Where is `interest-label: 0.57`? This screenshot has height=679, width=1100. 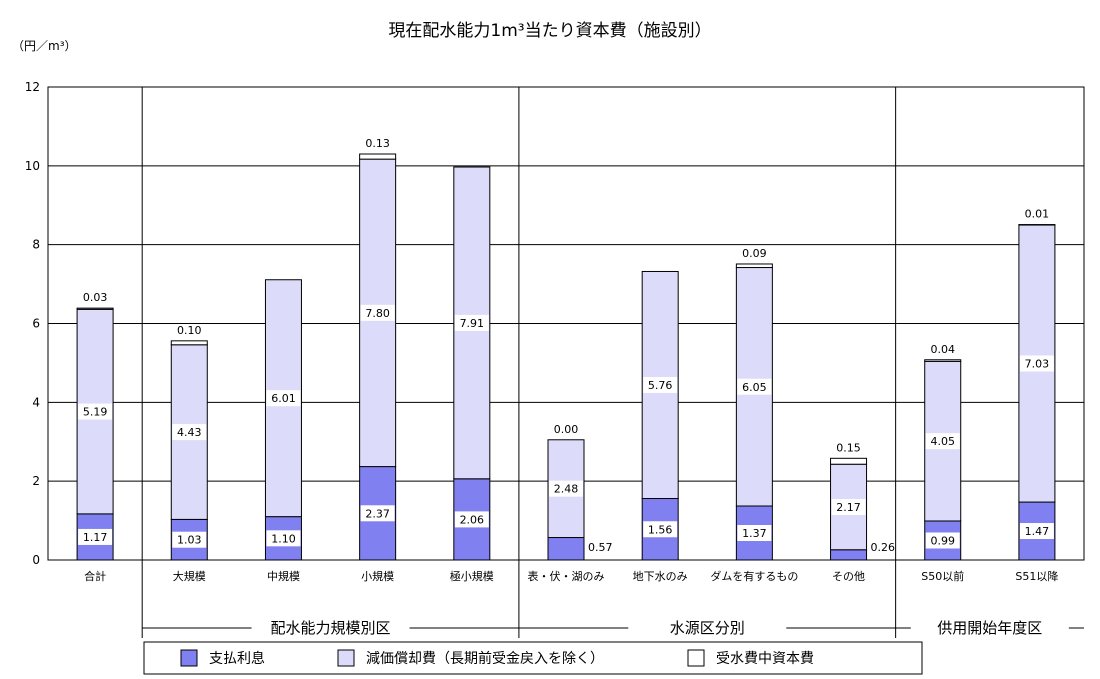
interest-label: 0.57 is located at coordinates (600, 547).